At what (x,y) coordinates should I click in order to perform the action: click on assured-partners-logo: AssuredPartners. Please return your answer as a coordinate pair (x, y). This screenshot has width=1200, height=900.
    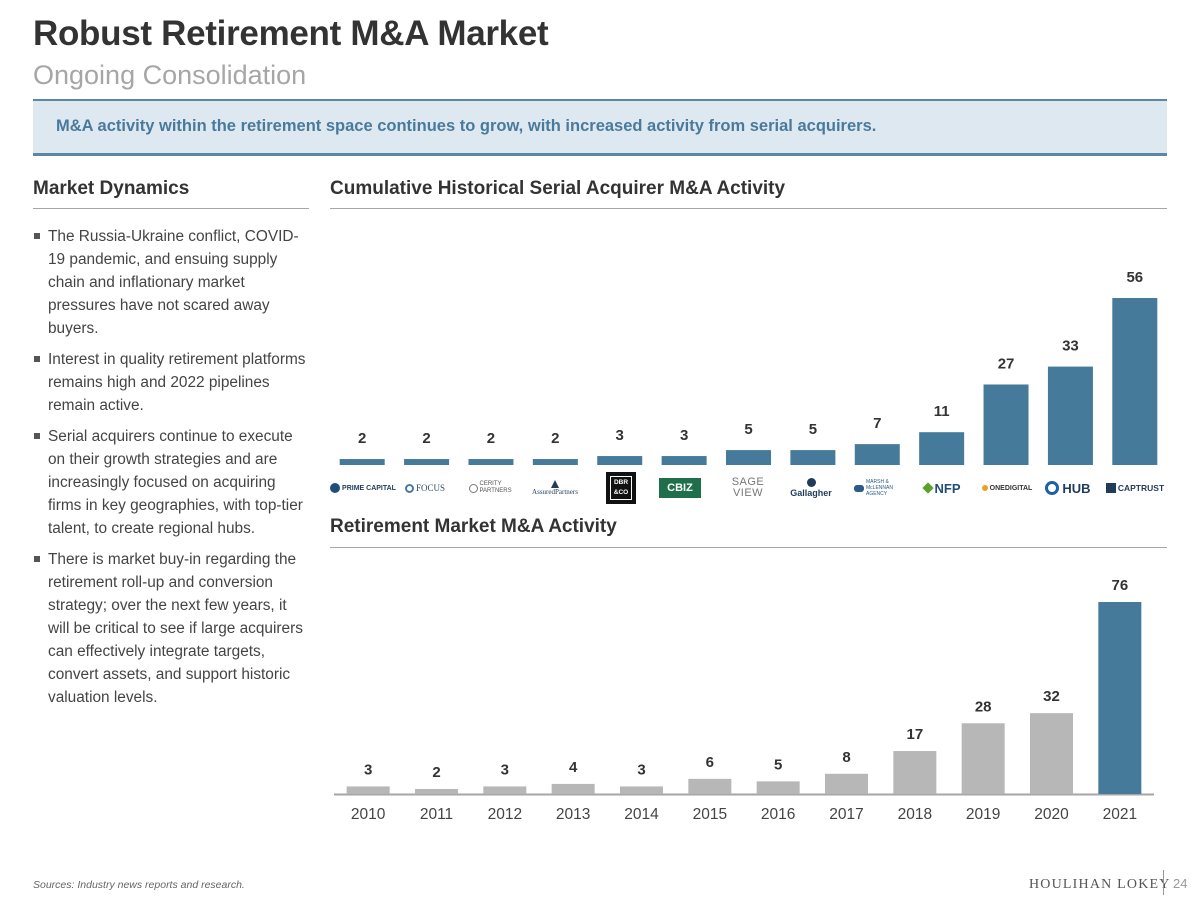
    Looking at the image, I should click on (555, 488).